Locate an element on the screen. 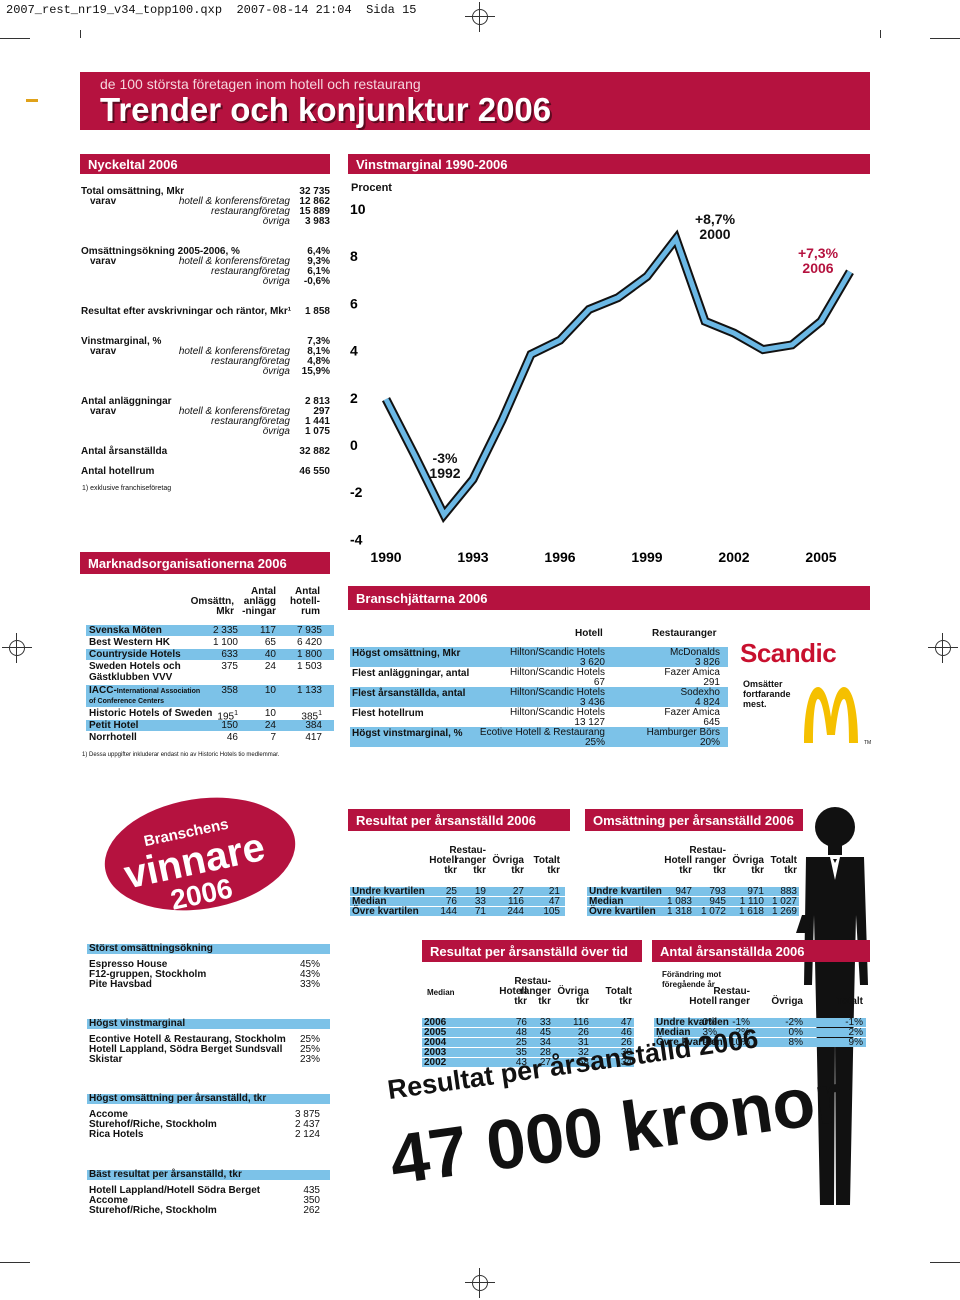  nyckeltal-value: 6,4% is located at coordinates (318, 251).